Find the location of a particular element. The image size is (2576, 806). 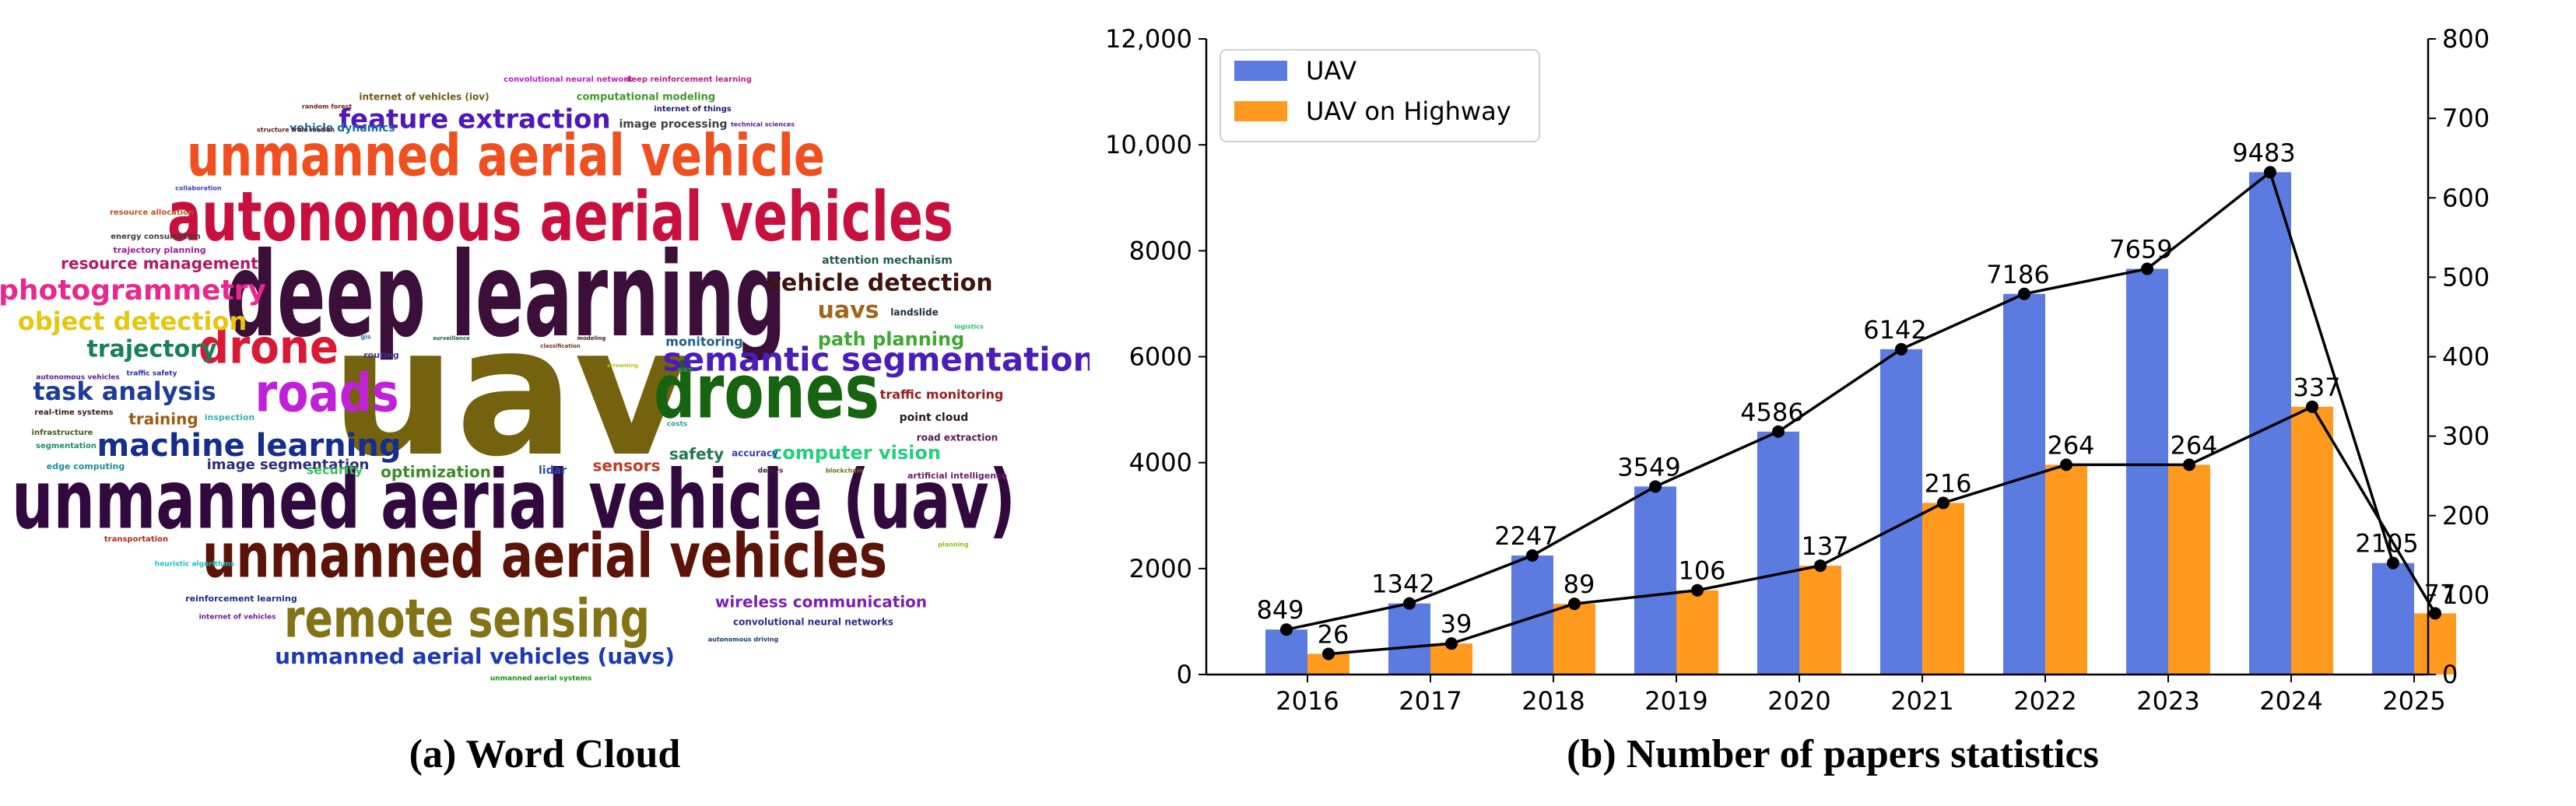

word-cloud-word: collaboration is located at coordinates (199, 188).